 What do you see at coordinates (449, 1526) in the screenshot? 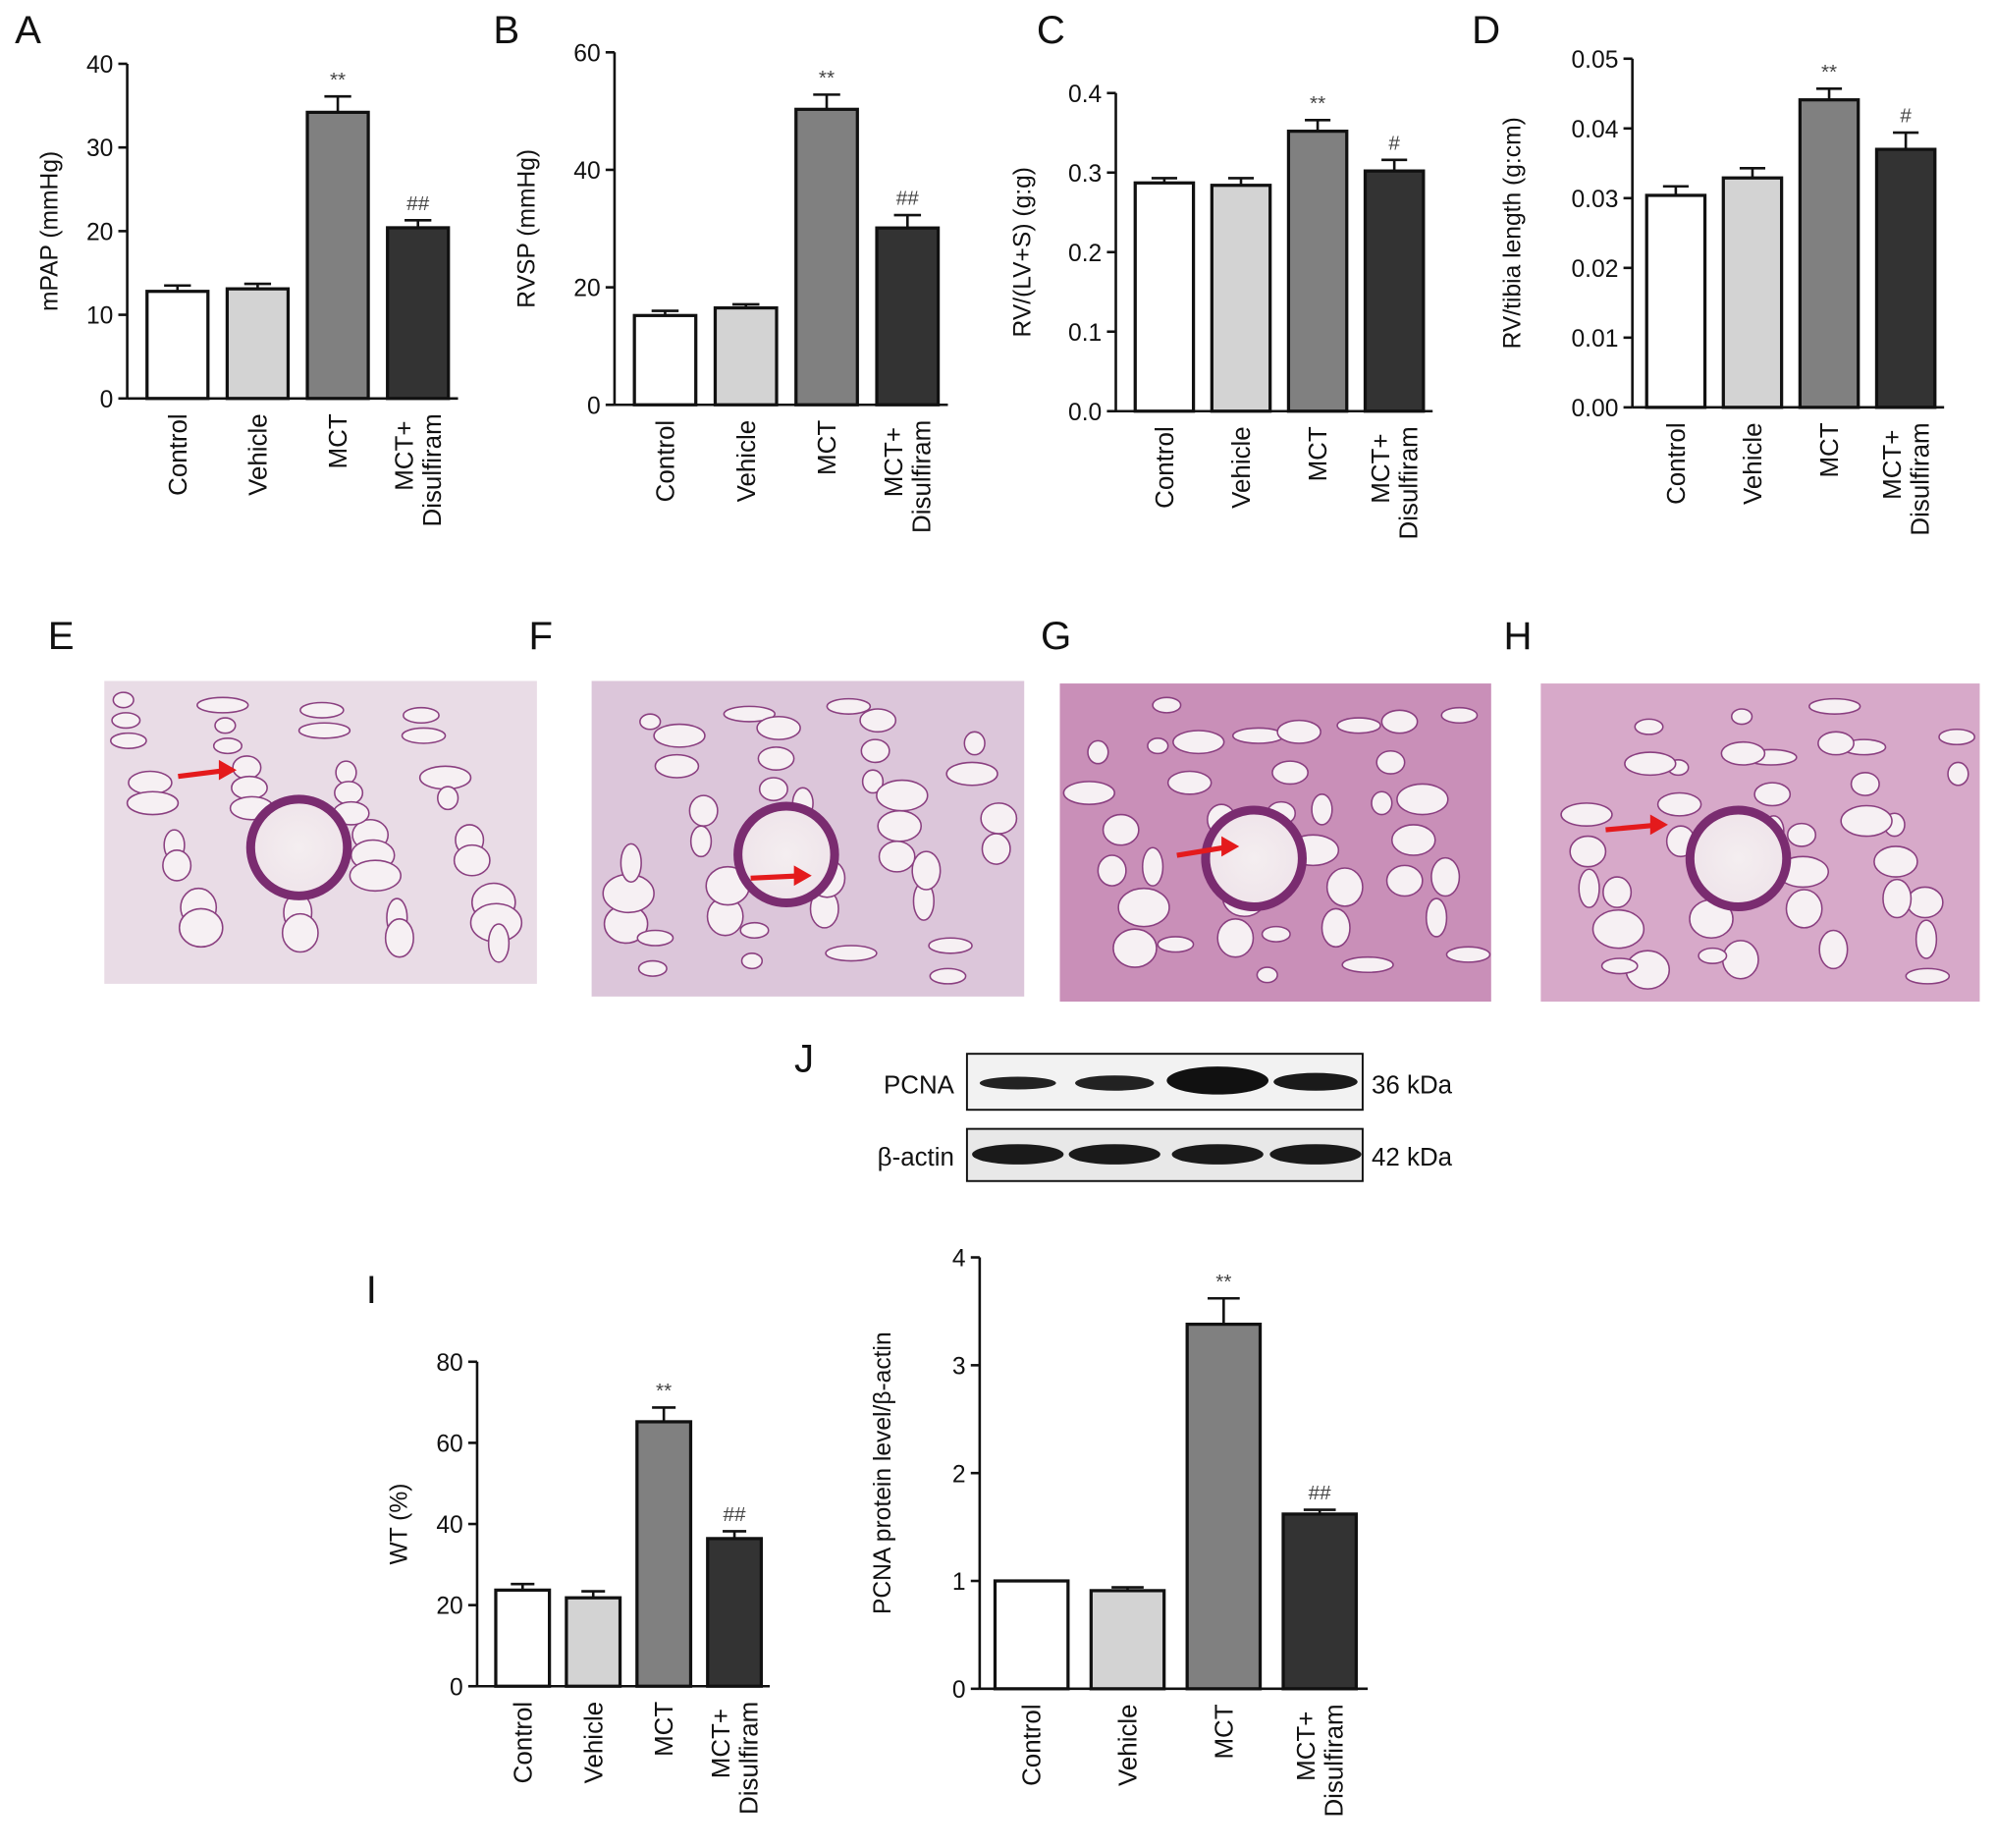
I see `y-tick-label: 40` at bounding box center [449, 1526].